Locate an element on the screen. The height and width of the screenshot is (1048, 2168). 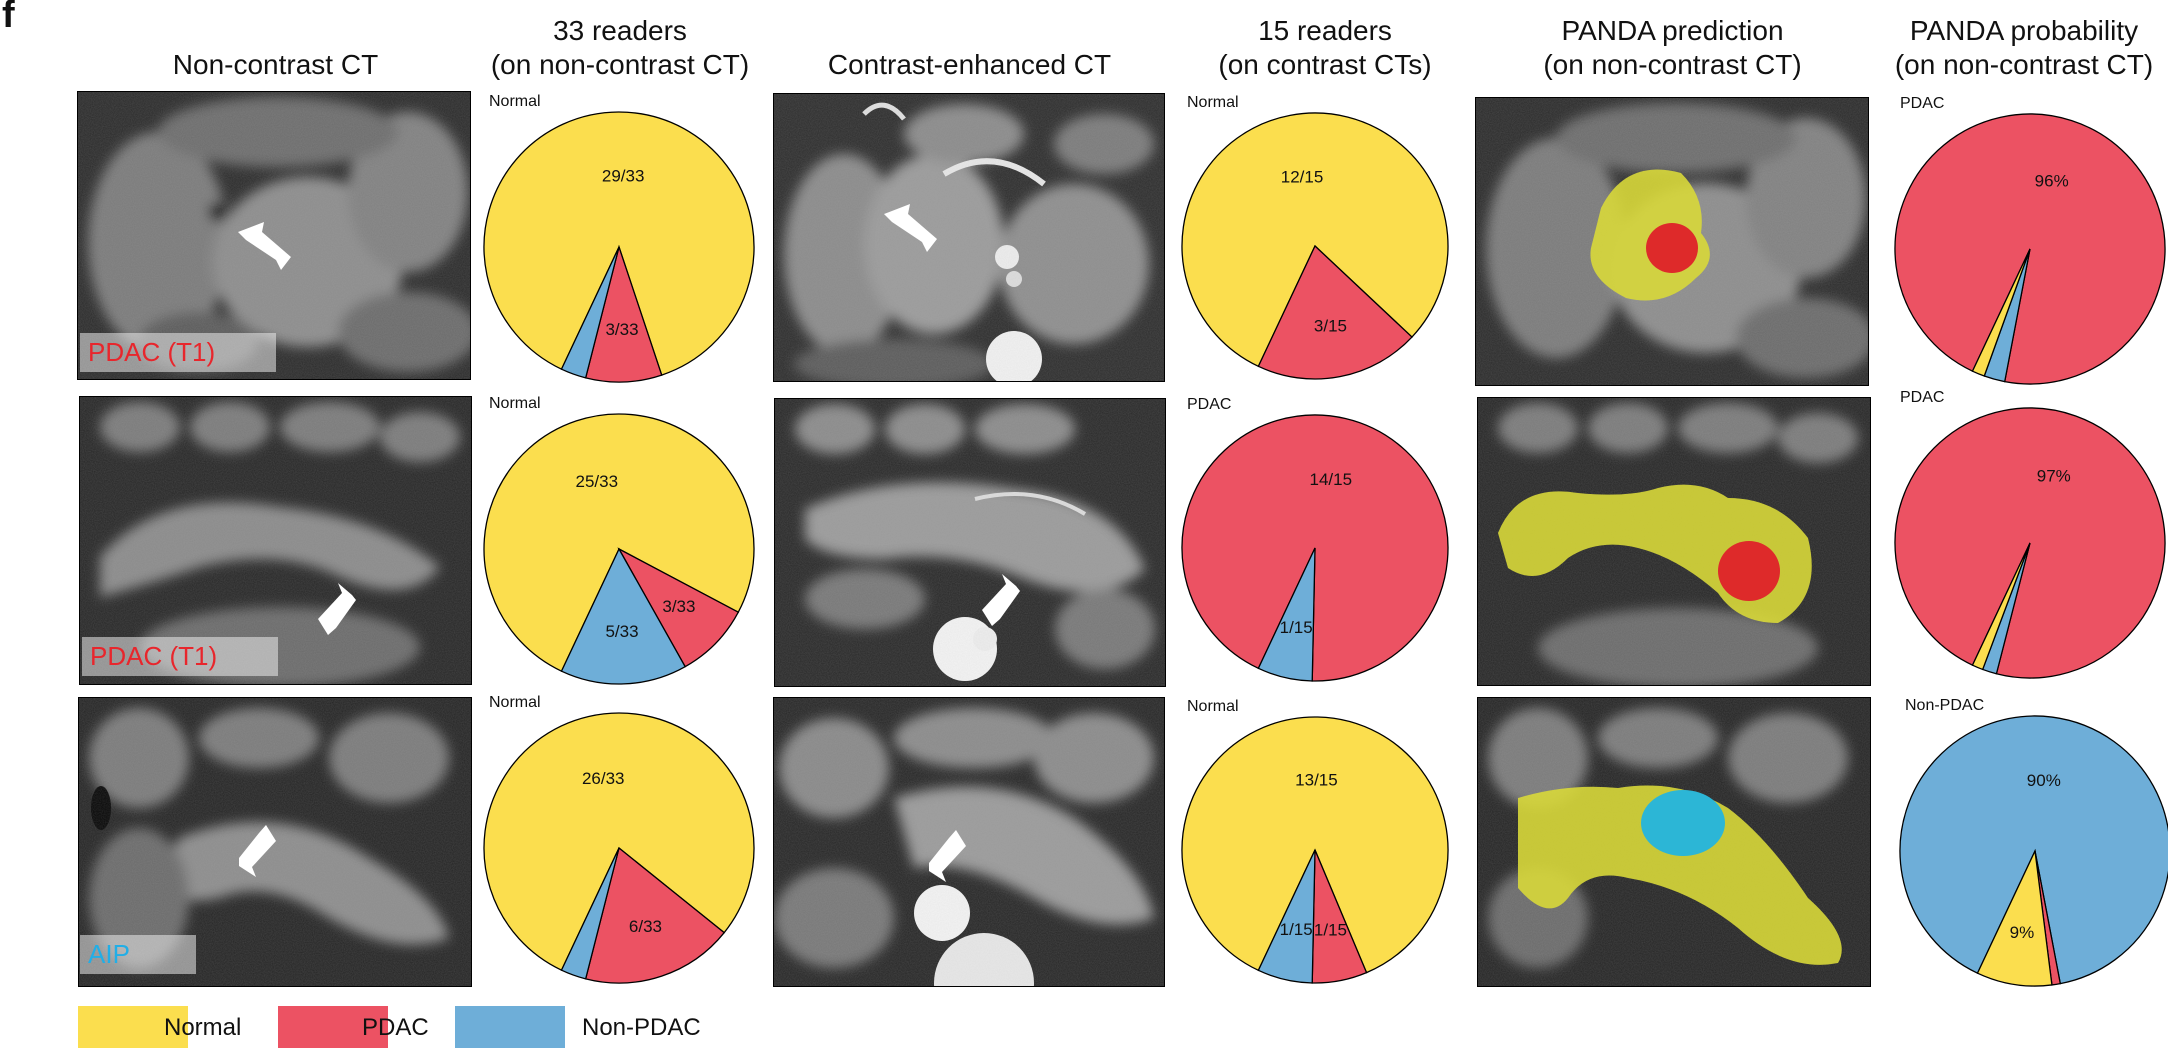
column-title-noncontrast-ct: Non-contrast CT is located at coordinates (275, 65).